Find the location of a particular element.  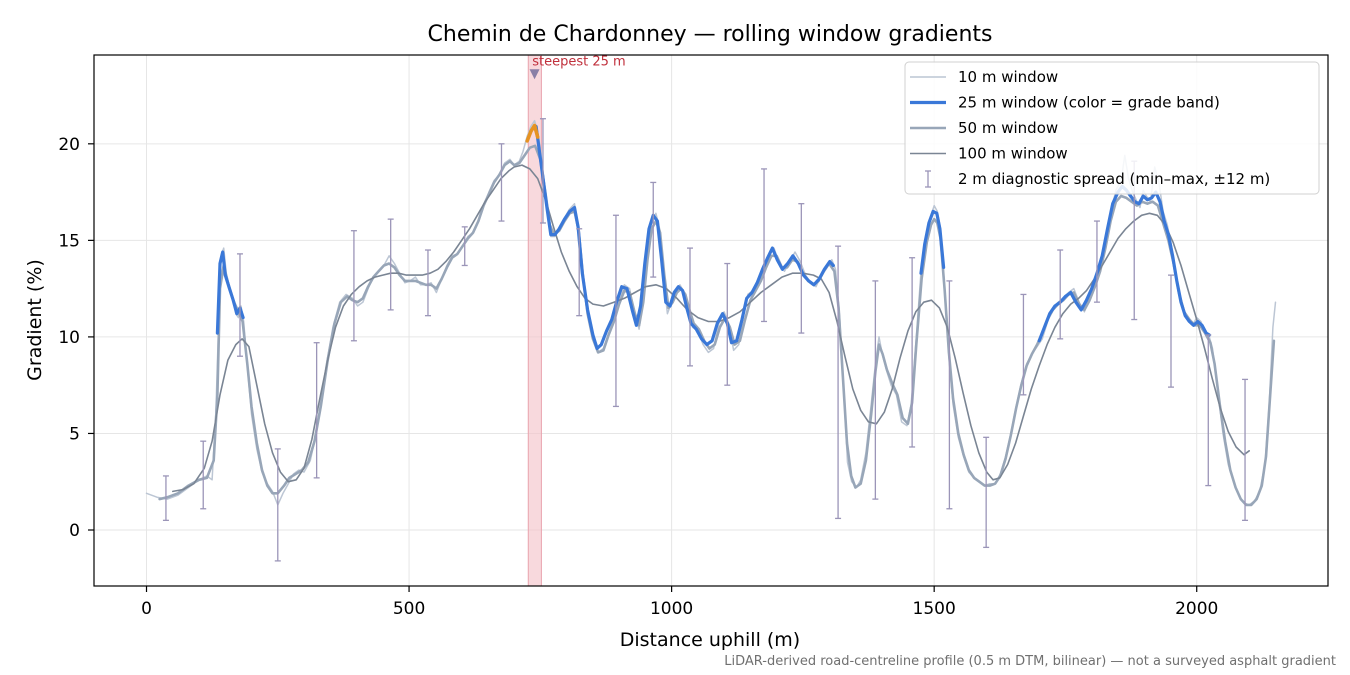

legend-entry: 10 m window is located at coordinates (984, 77).